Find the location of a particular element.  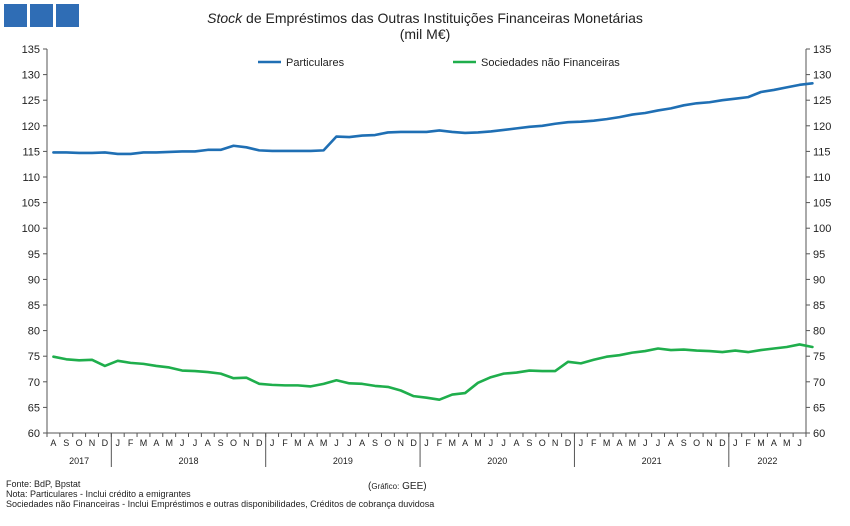

y-tick-label-right: 60 is located at coordinates (819, 434).